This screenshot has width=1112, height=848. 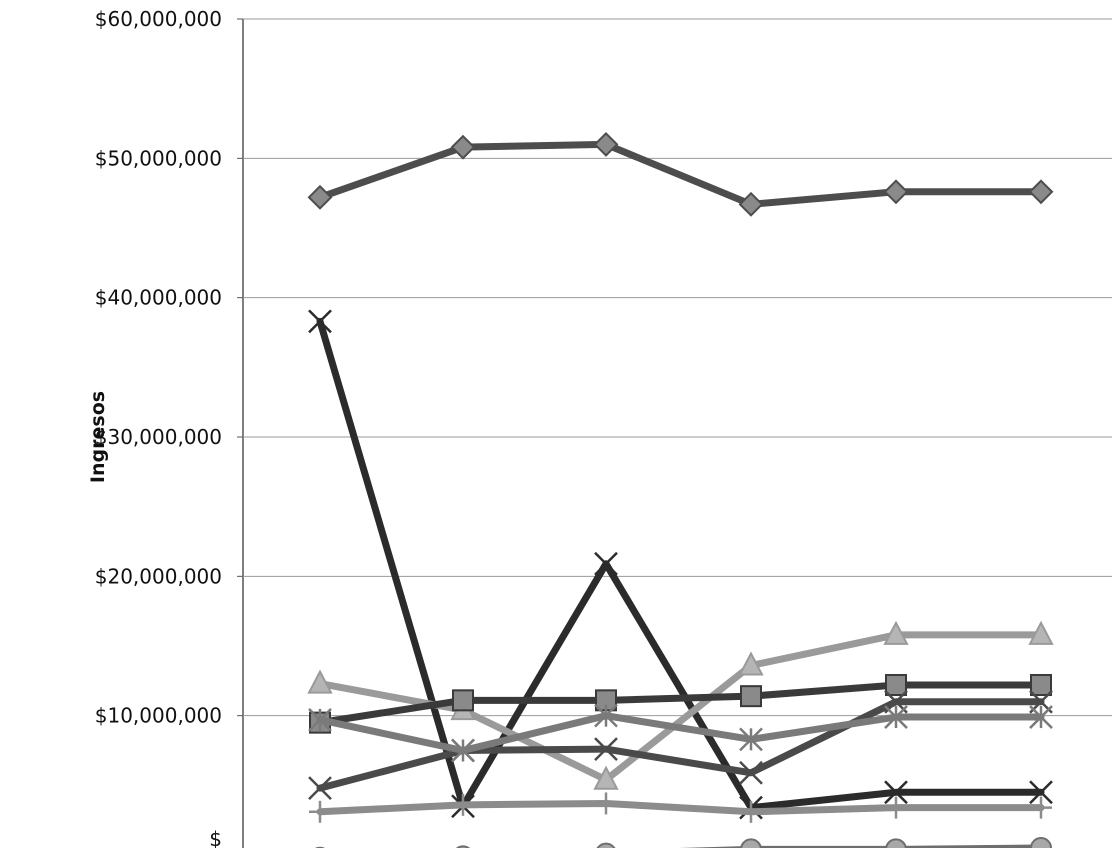 I want to click on y-tick-label: $50,000,000, so click(x=158, y=158).